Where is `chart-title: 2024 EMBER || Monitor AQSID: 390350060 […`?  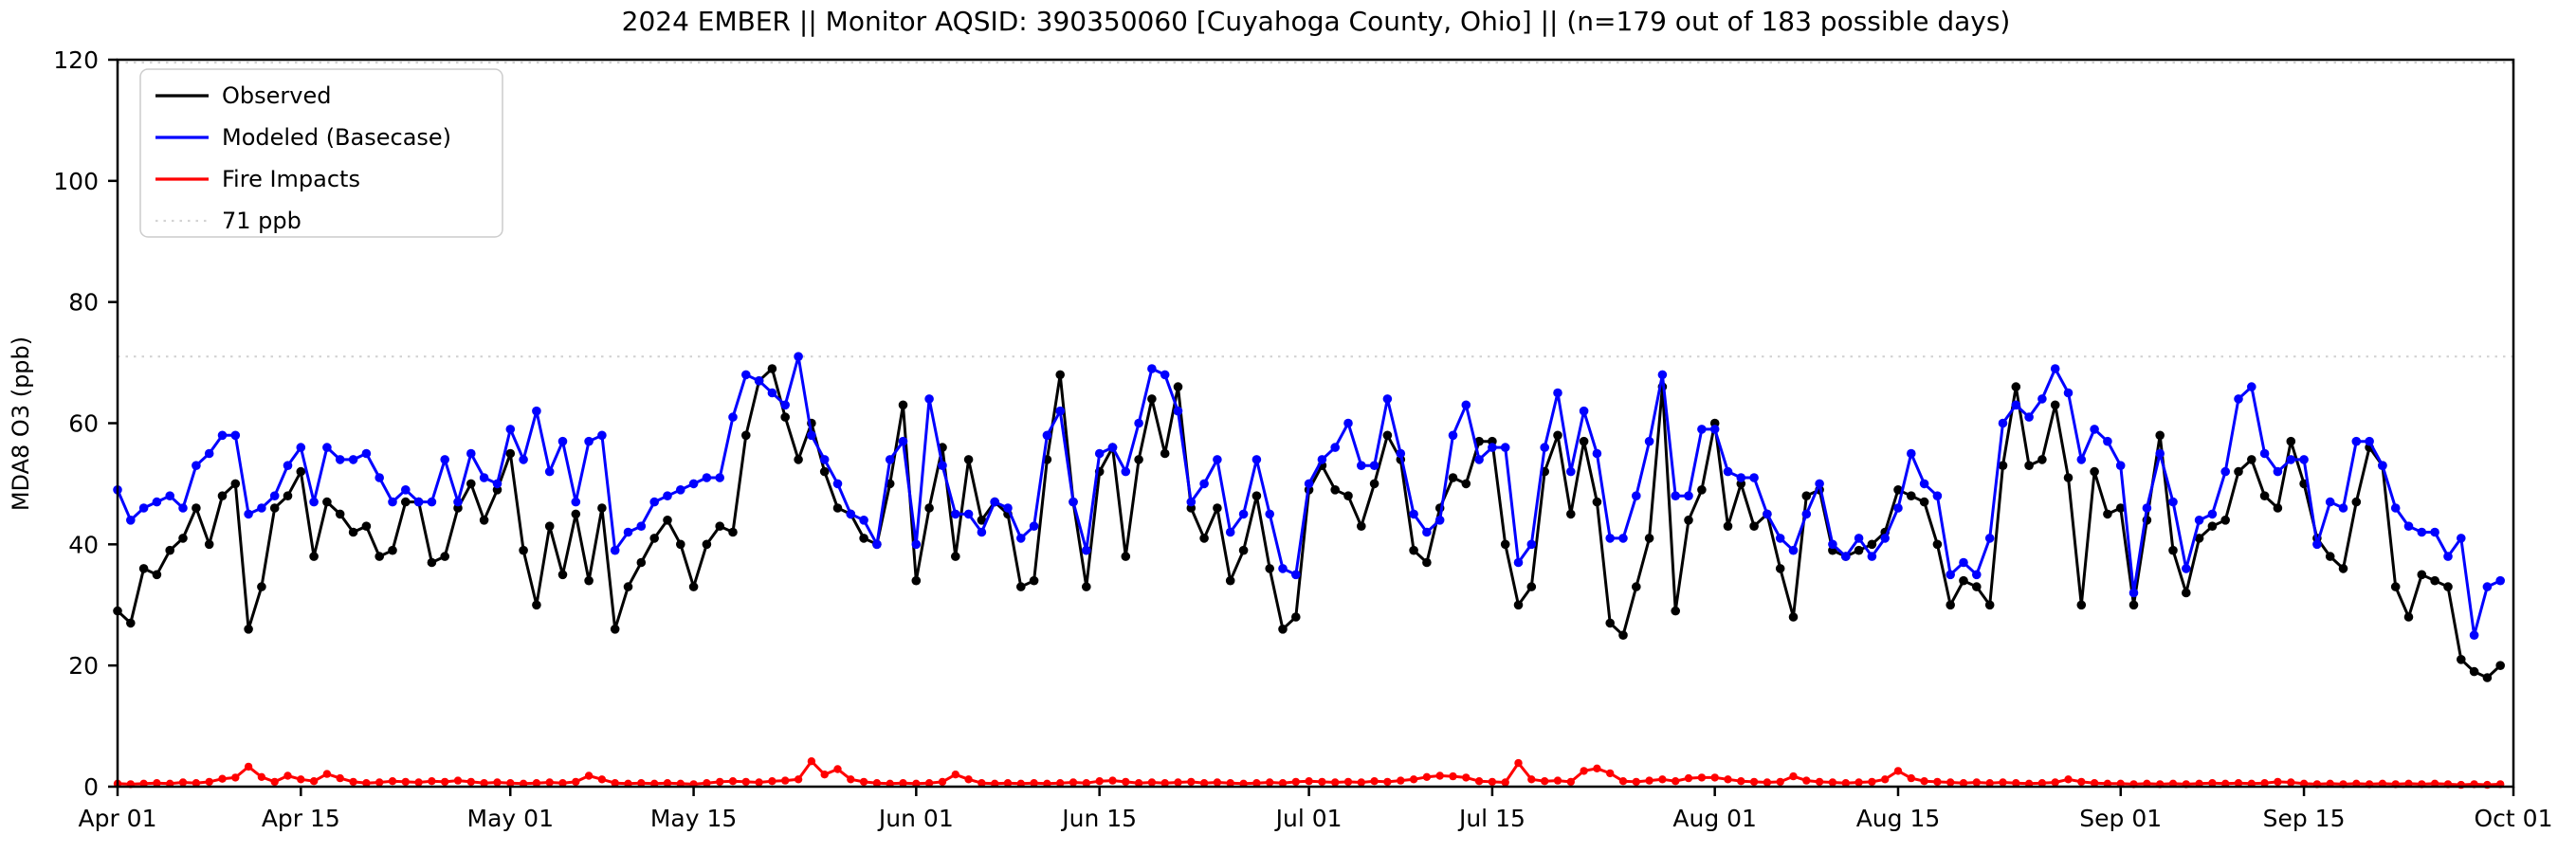
chart-title: 2024 EMBER || Monitor AQSID: 390350060 [… is located at coordinates (1316, 21).